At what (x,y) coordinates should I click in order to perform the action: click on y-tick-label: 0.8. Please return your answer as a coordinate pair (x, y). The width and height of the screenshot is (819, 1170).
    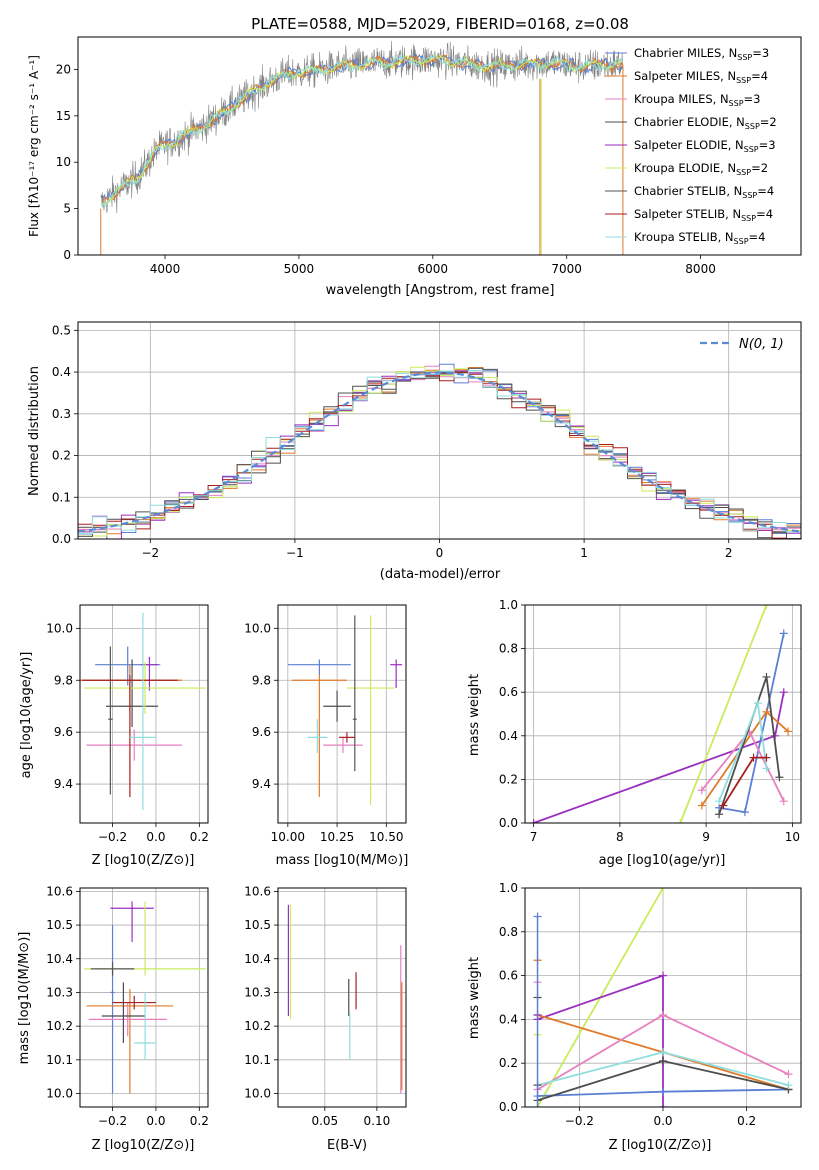
    Looking at the image, I should click on (508, 932).